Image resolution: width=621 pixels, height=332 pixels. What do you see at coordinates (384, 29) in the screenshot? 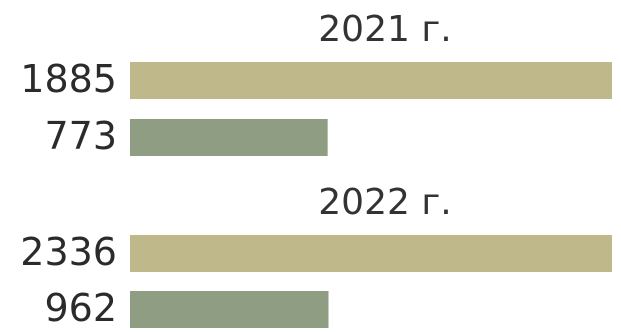
I see `group-title: 2021 г.` at bounding box center [384, 29].